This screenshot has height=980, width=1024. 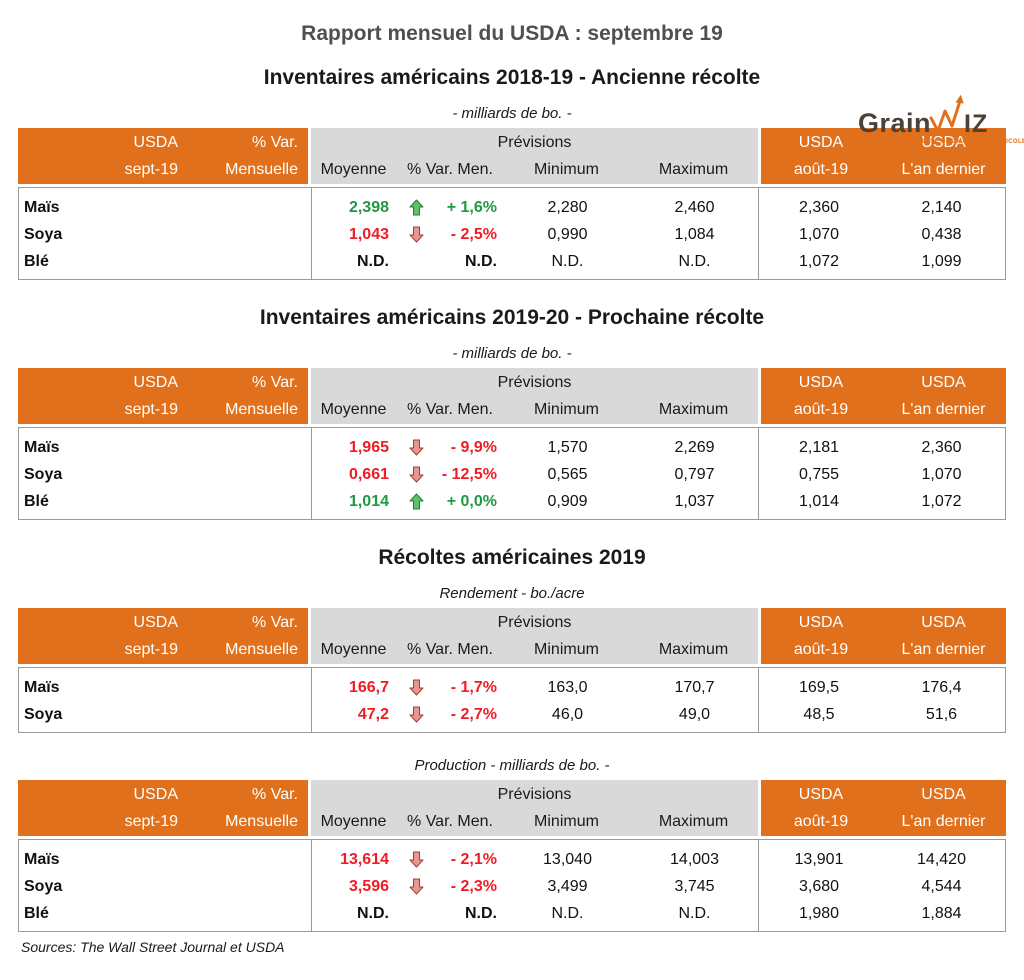 I want to click on cell-maximum: 14,003, so click(x=694, y=859).